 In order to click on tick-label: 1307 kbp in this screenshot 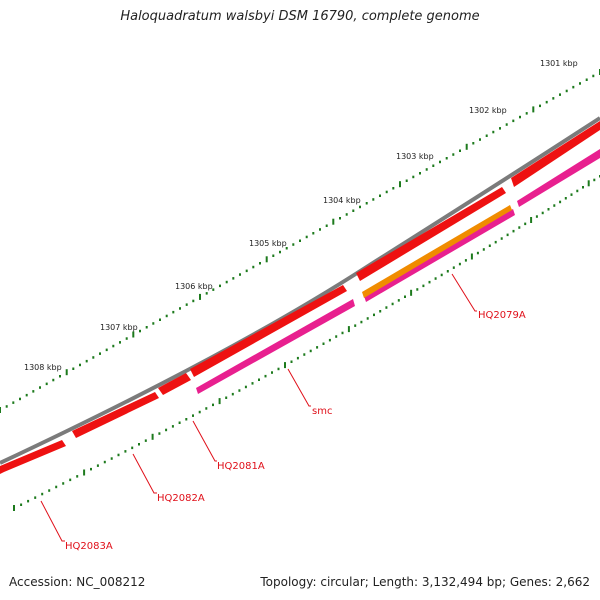, I will do `click(119, 327)`.